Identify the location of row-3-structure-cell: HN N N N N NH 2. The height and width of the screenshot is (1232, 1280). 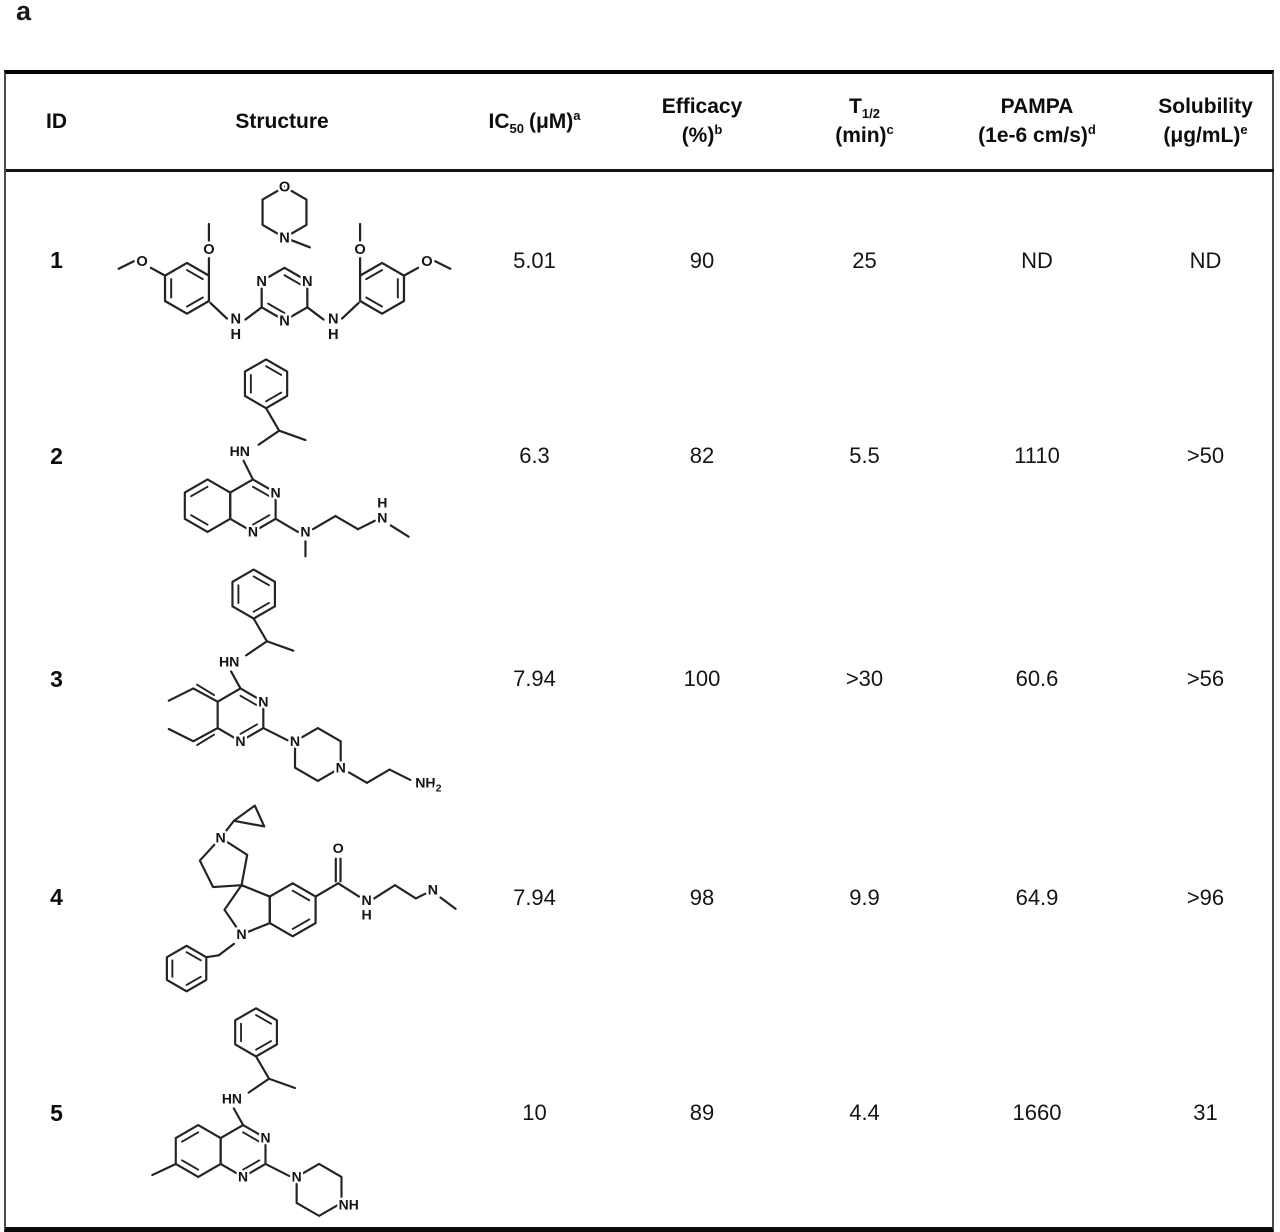
(282, 679).